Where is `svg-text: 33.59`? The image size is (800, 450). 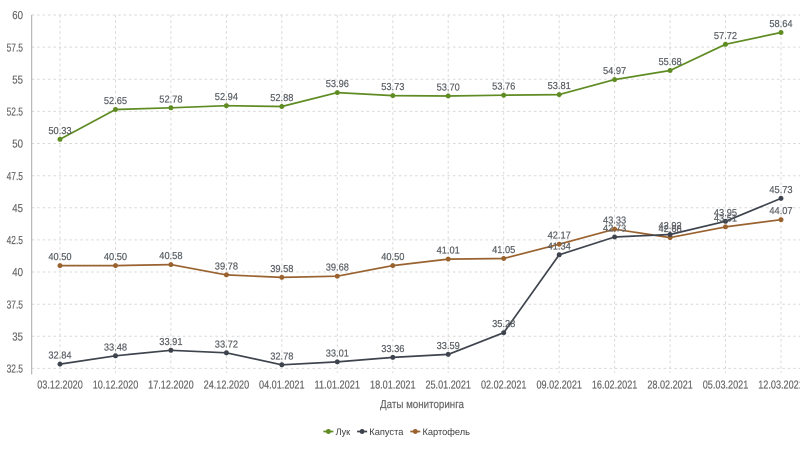 svg-text: 33.59 is located at coordinates (449, 346).